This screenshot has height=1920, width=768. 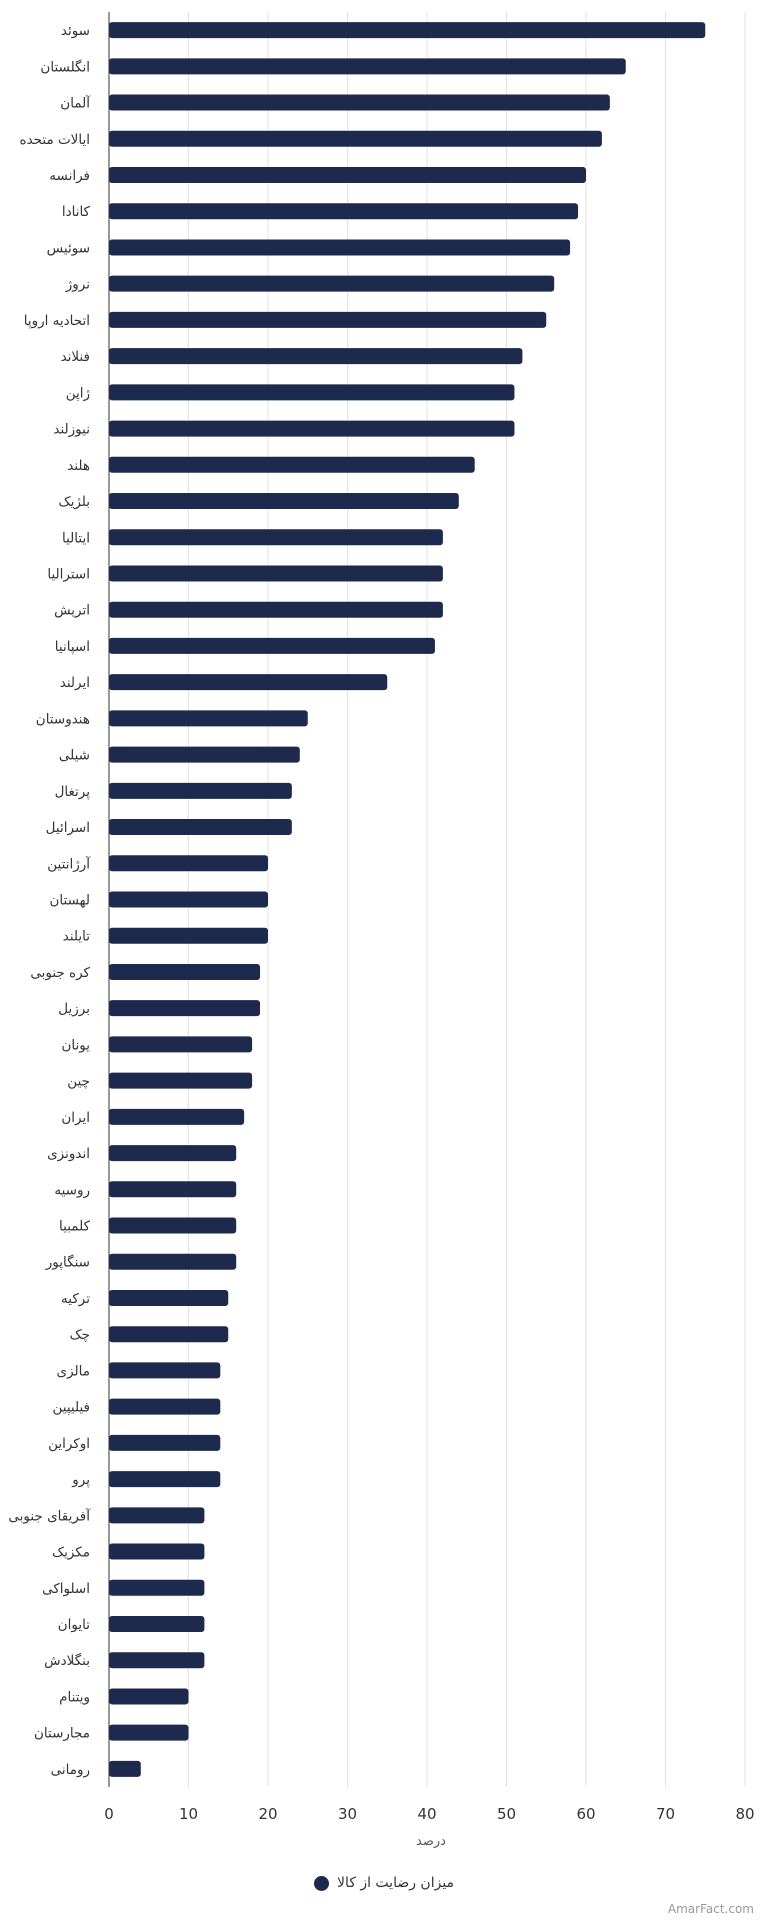 I want to click on category-label: چین, so click(x=78, y=1082).